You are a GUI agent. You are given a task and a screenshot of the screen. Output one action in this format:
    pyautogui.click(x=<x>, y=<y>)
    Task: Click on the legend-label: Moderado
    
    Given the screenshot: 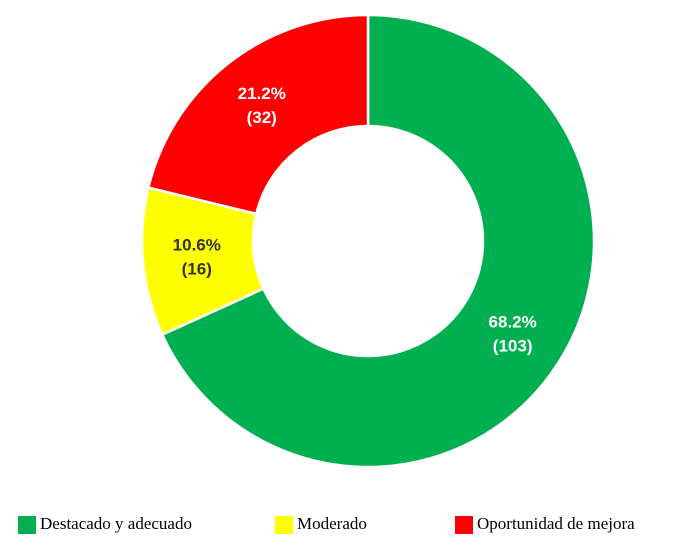 What is the action you would take?
    pyautogui.click(x=332, y=523)
    